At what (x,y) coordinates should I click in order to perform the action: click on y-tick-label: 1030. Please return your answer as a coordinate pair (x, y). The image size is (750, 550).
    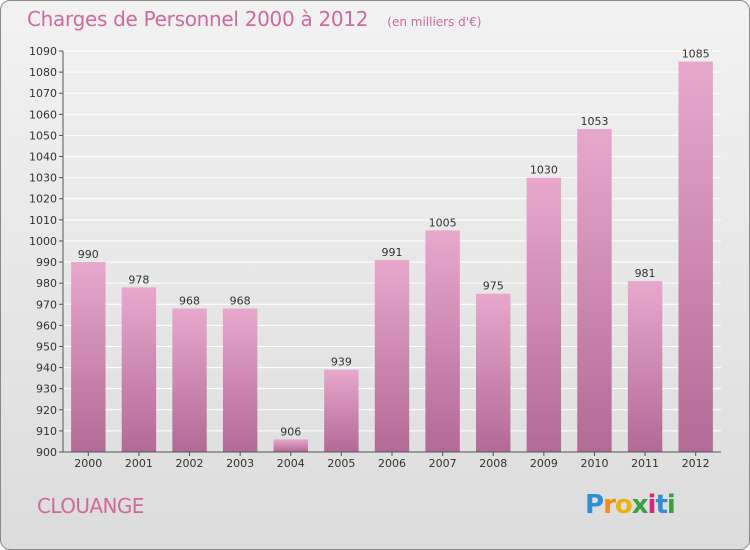
    Looking at the image, I should click on (43, 178).